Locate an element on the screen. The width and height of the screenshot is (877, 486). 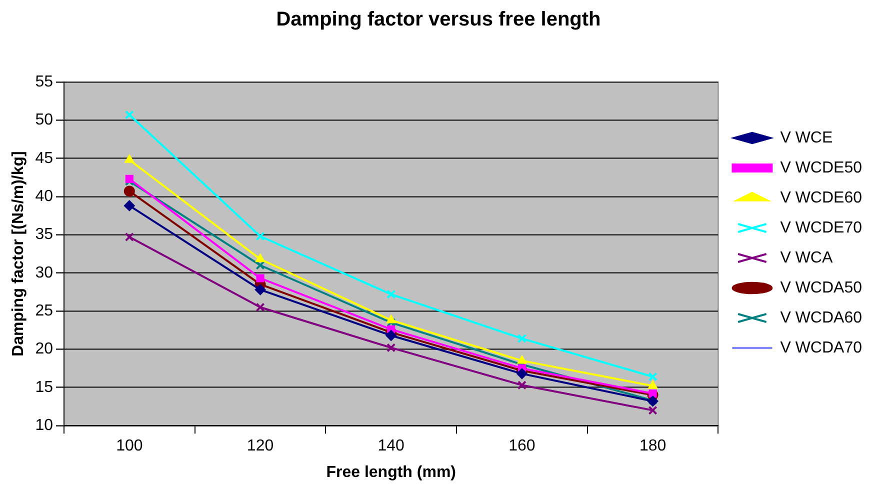
y-tick-label: 50 is located at coordinates (44, 120).